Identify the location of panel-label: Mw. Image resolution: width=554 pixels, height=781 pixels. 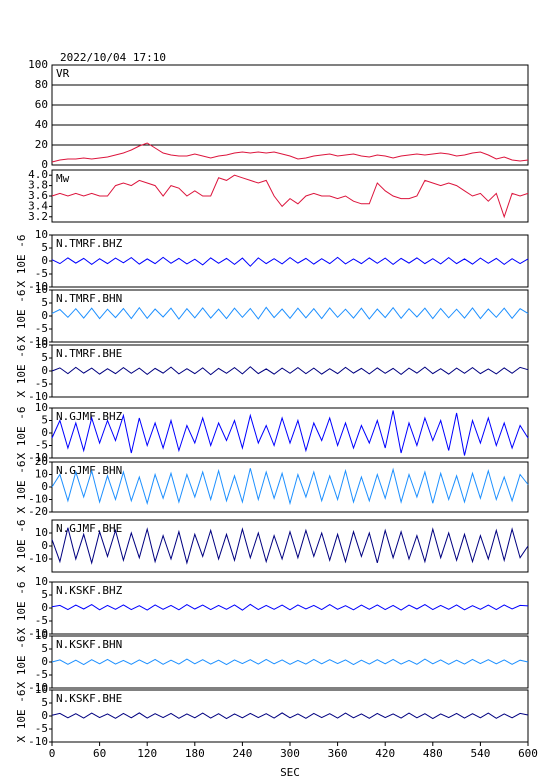
(63, 178).